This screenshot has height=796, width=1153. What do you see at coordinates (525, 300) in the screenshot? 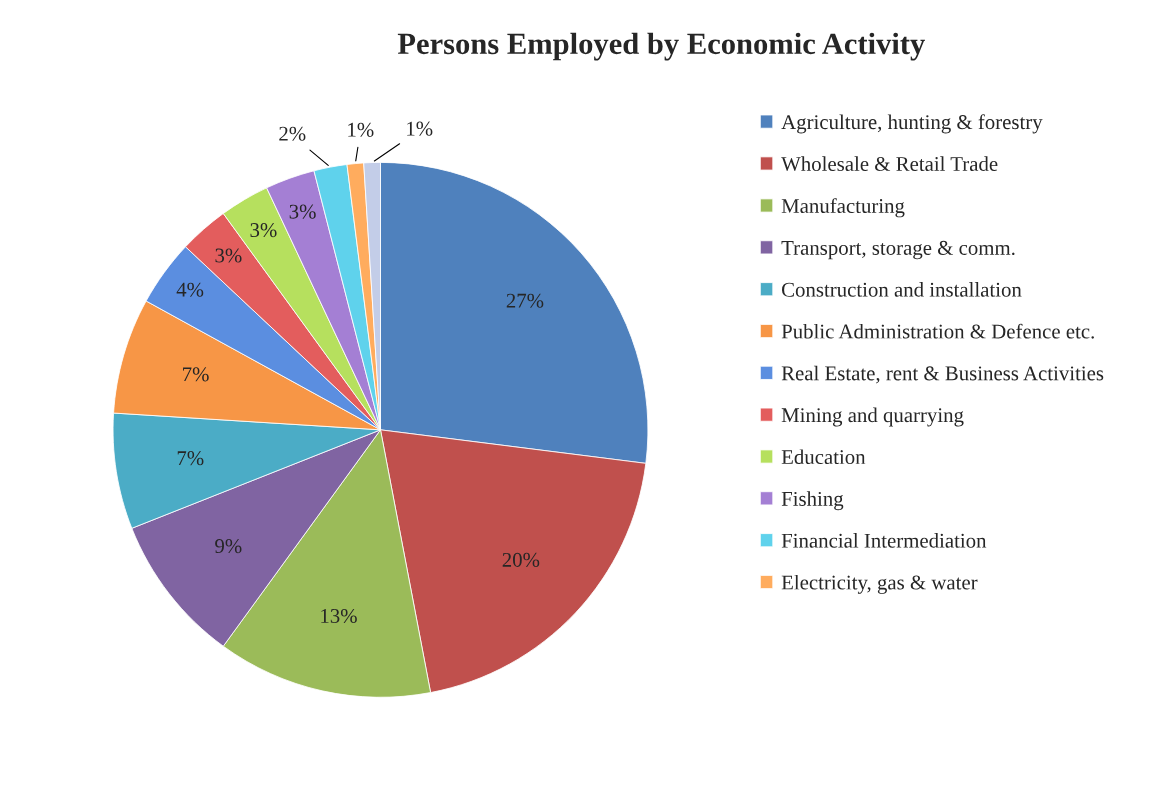
I see `data-label: 27%` at bounding box center [525, 300].